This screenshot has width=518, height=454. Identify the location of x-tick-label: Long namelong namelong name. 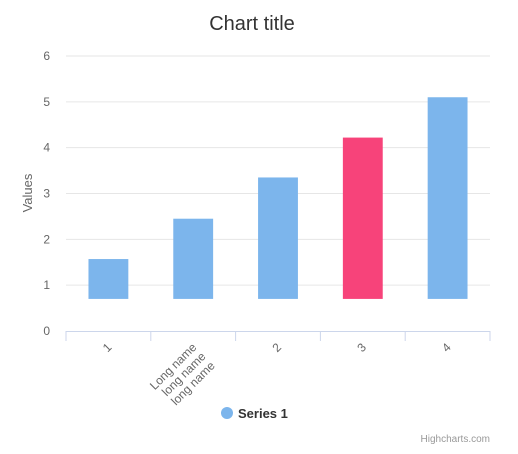
(182, 375).